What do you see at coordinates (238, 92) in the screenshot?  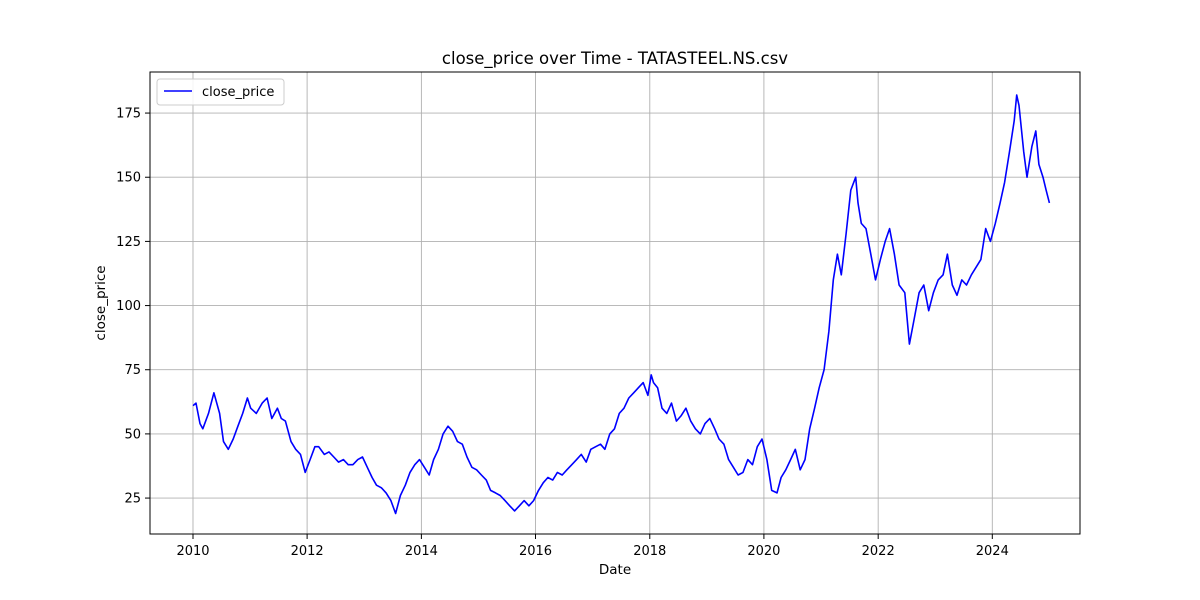 I see `legend-label: close_price` at bounding box center [238, 92].